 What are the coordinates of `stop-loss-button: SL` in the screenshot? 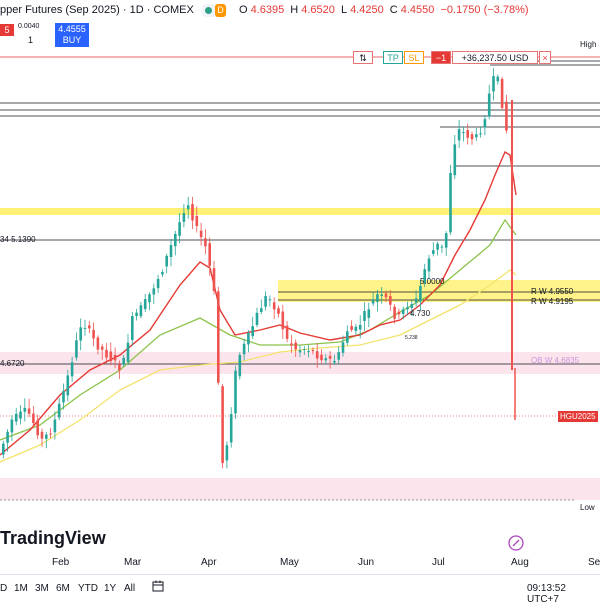 It's located at (414, 57).